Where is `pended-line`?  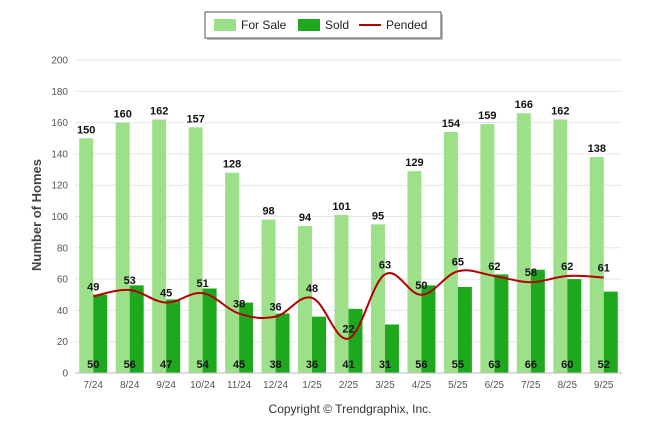 pended-line is located at coordinates (348, 304).